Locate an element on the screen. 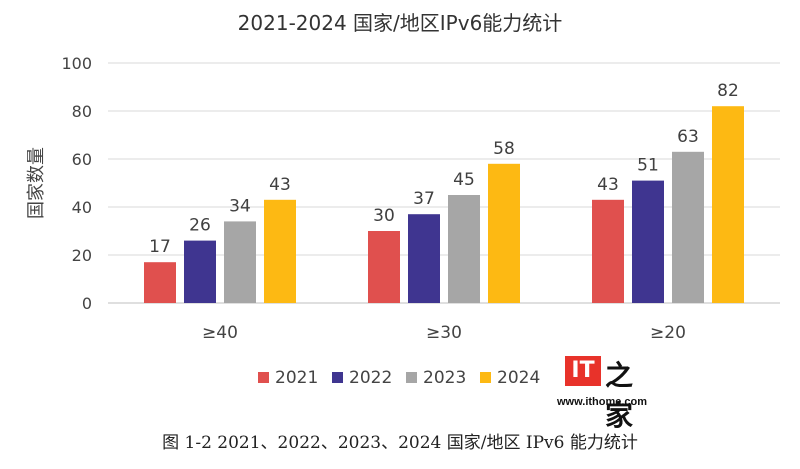  watermark-logo: IT 之家 www.ithome.com is located at coordinates (606, 394).